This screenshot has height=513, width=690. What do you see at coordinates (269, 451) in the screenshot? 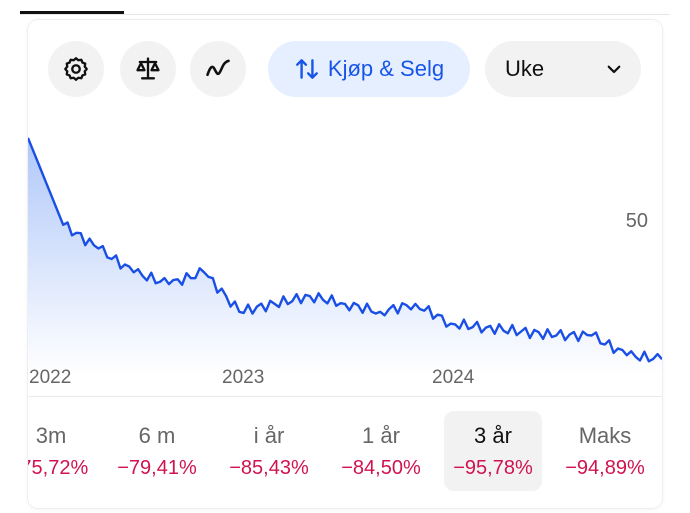
I see `range-tab-ytd: i år −85,43%` at bounding box center [269, 451].